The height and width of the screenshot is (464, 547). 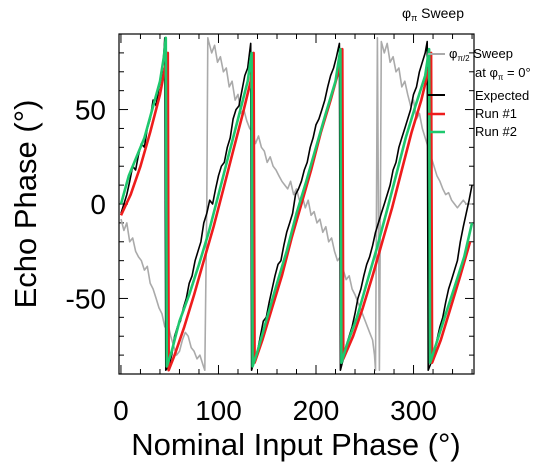 What do you see at coordinates (121, 410) in the screenshot?
I see `x-tick-label: 0` at bounding box center [121, 410].